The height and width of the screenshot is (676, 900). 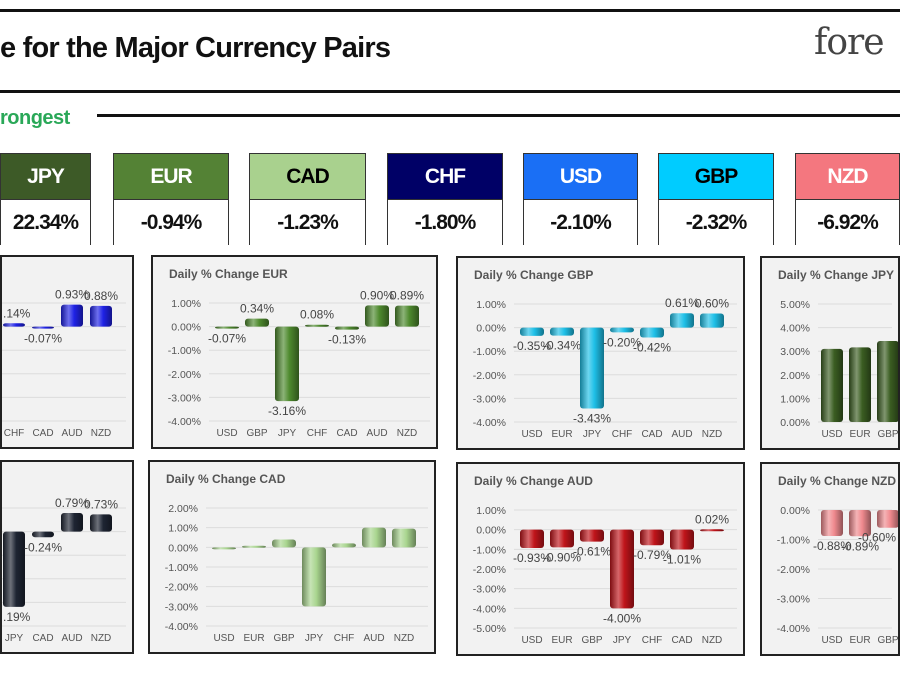 I want to click on y-tick-label: -1.00%, so click(x=489, y=352).